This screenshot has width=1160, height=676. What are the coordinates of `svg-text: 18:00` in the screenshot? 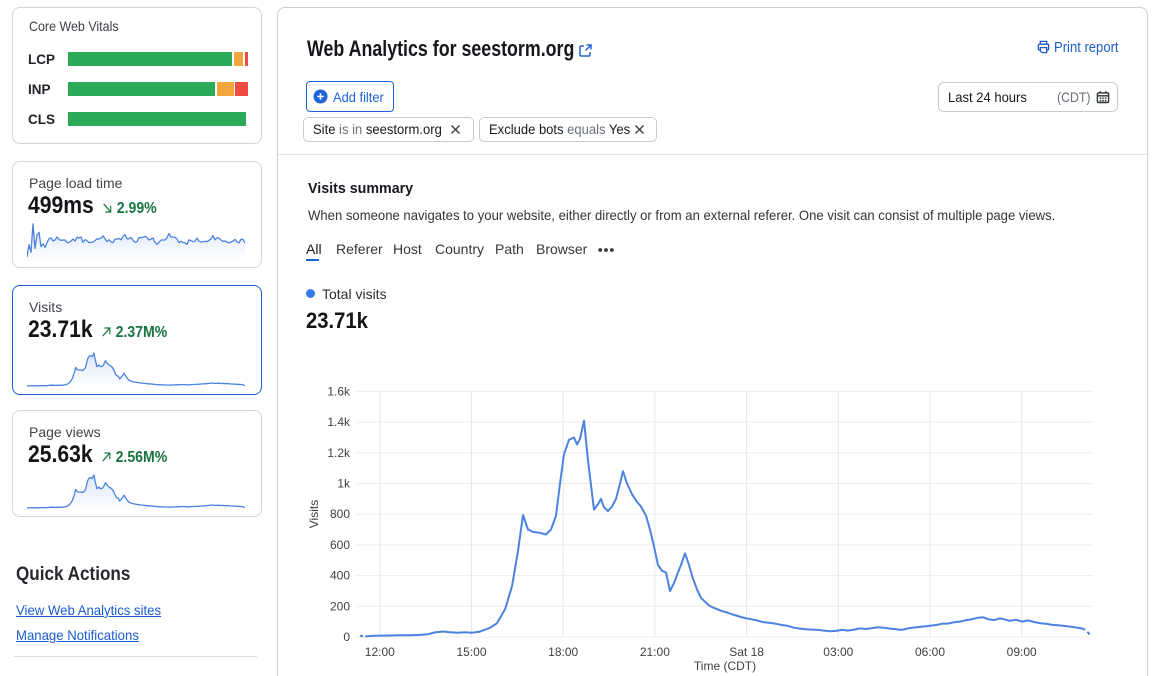 It's located at (563, 652).